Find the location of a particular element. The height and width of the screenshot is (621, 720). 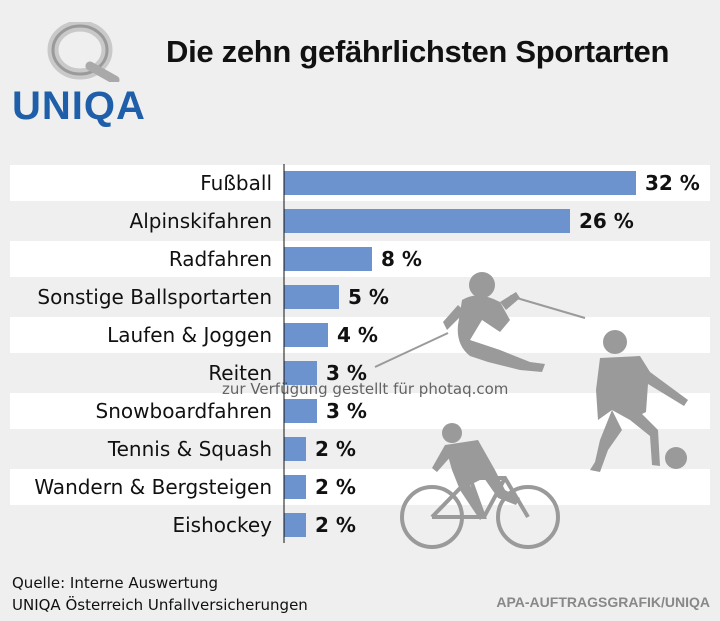

category-label: Radfahren is located at coordinates (220, 259).